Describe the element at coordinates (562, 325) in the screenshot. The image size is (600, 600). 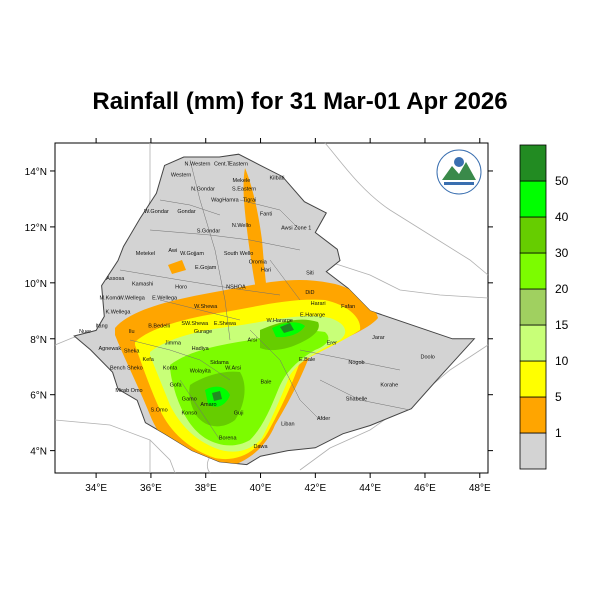
I see `legend-label: 15` at that location.